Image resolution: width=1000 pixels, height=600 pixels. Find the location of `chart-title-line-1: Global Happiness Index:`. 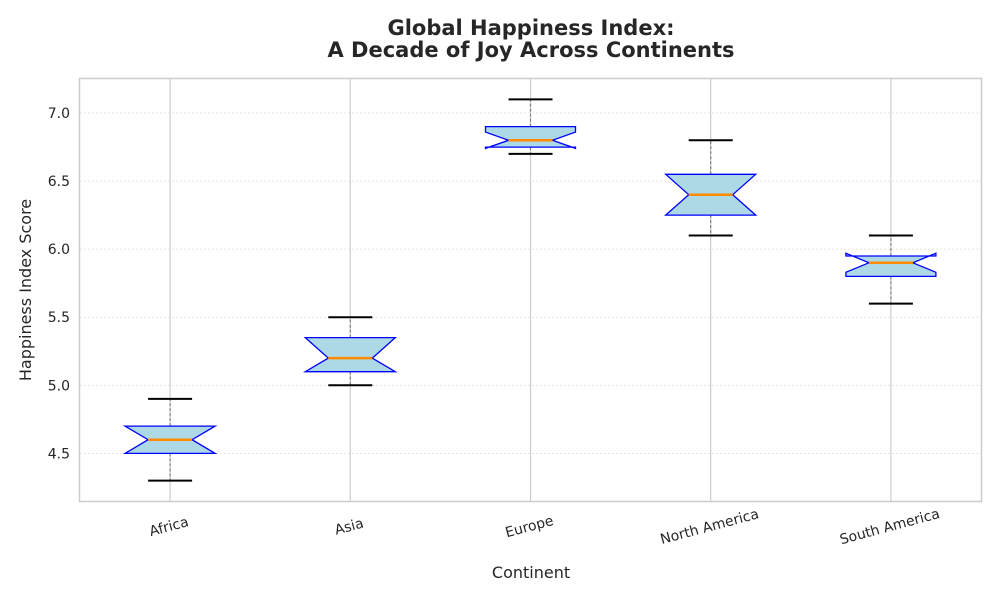

chart-title-line-1: Global Happiness Index: is located at coordinates (530, 28).